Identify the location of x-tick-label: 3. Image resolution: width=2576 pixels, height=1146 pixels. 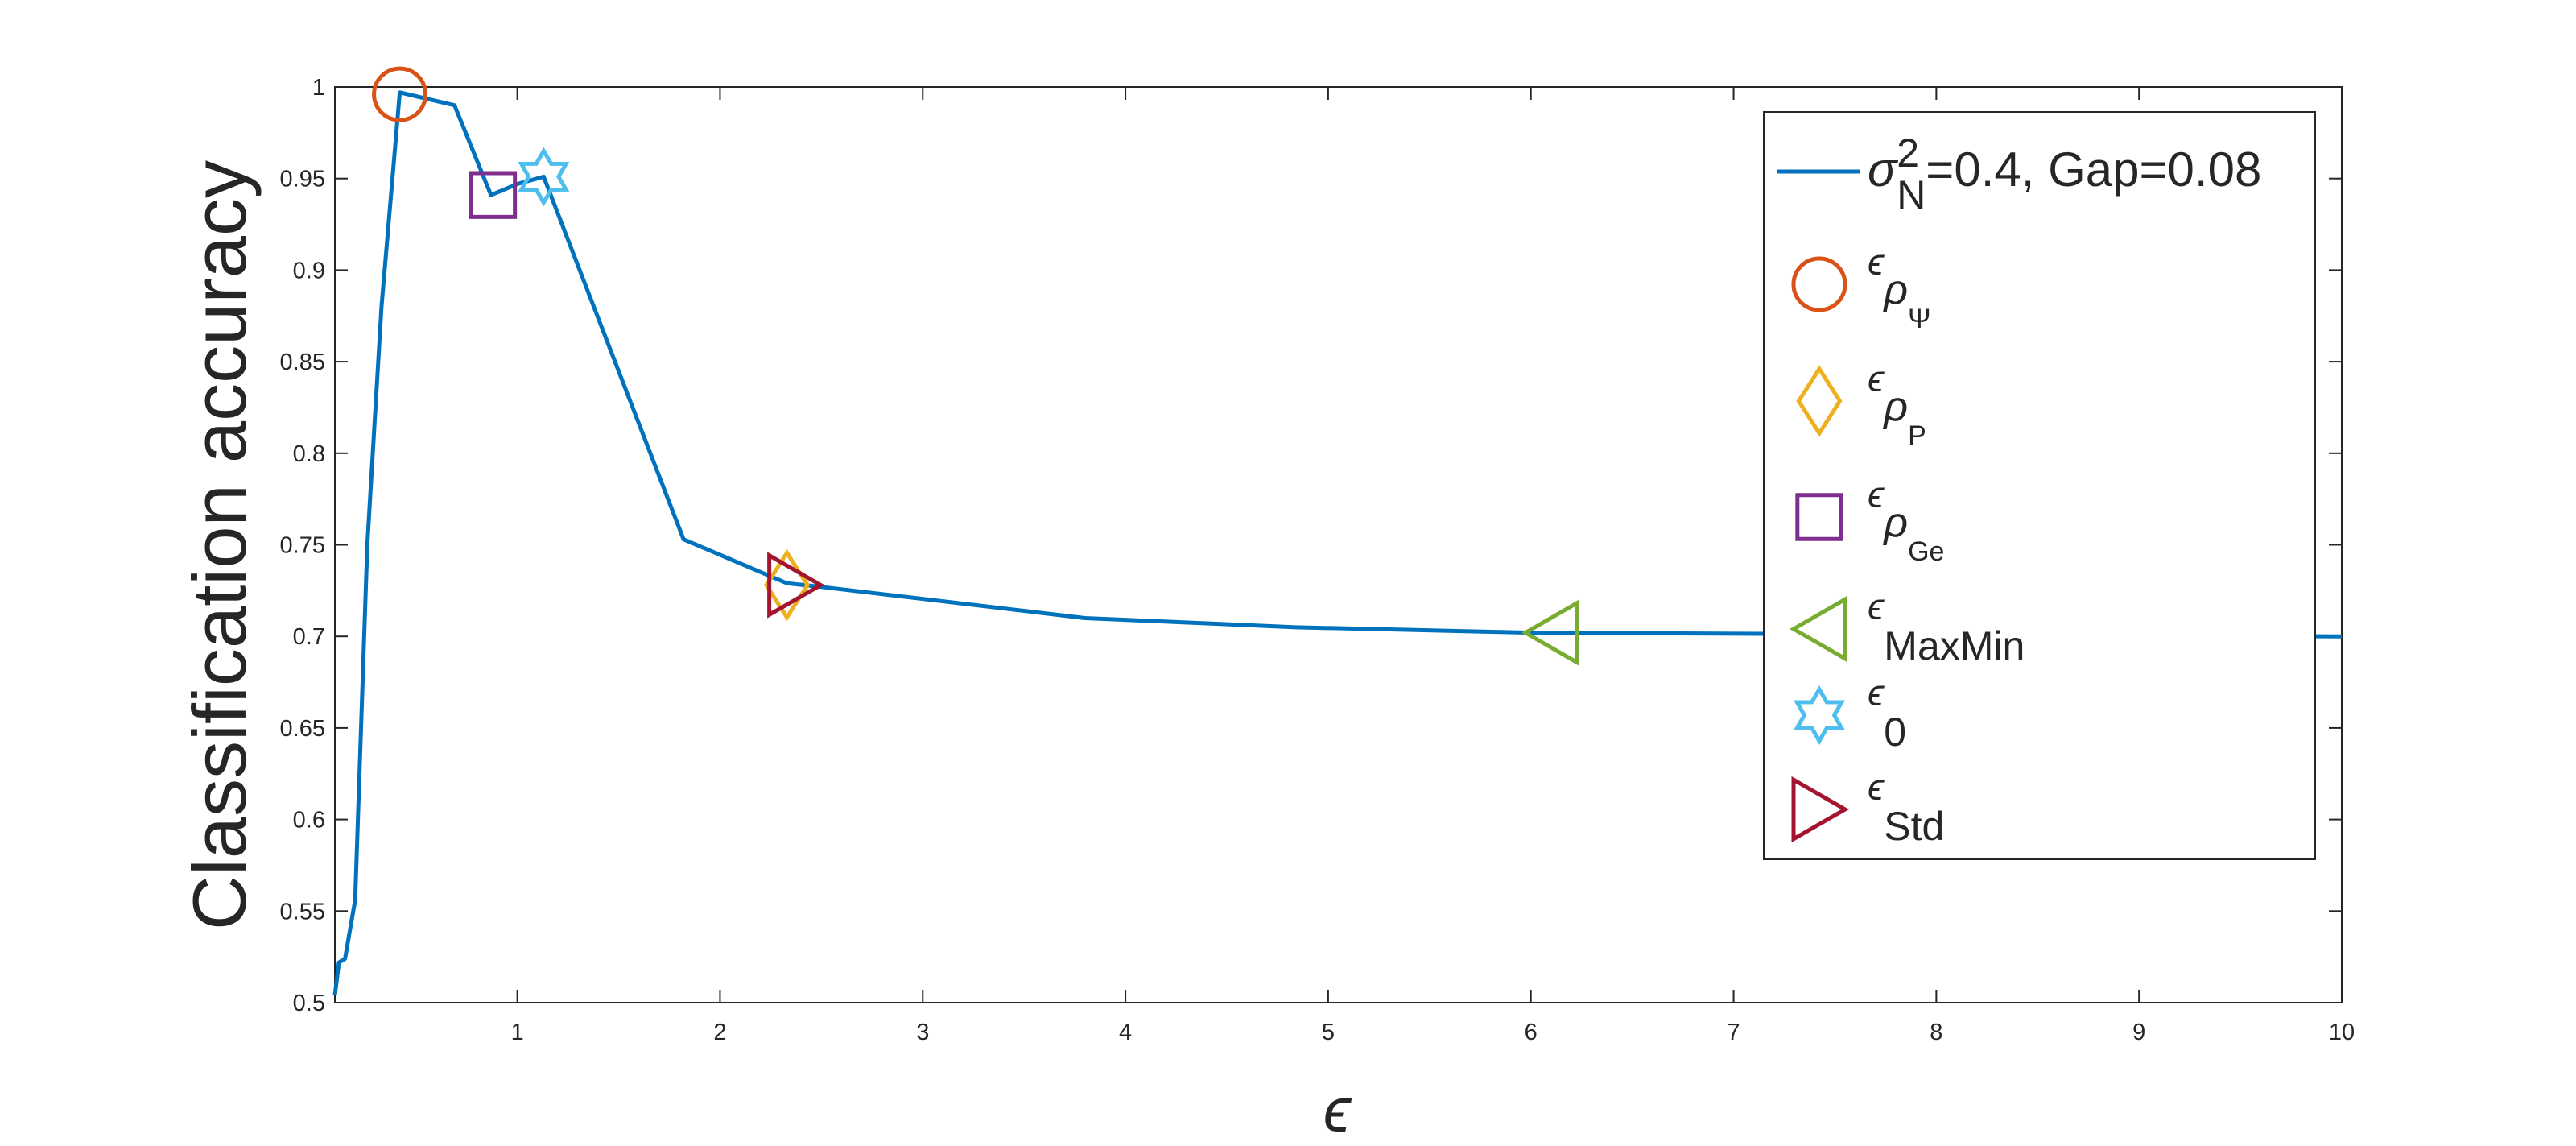
(923, 1032).